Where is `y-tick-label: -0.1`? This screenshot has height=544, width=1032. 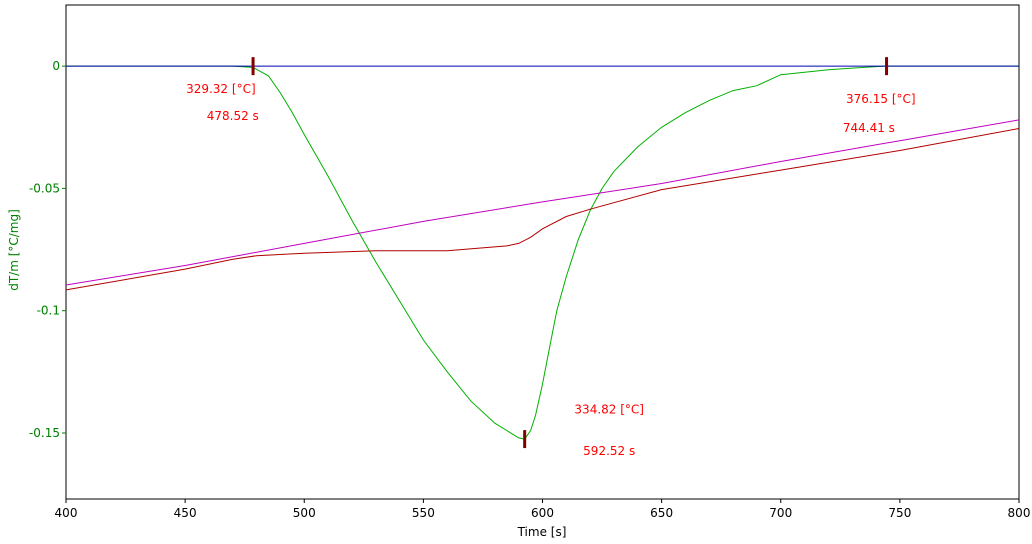 y-tick-label: -0.1 is located at coordinates (48, 311).